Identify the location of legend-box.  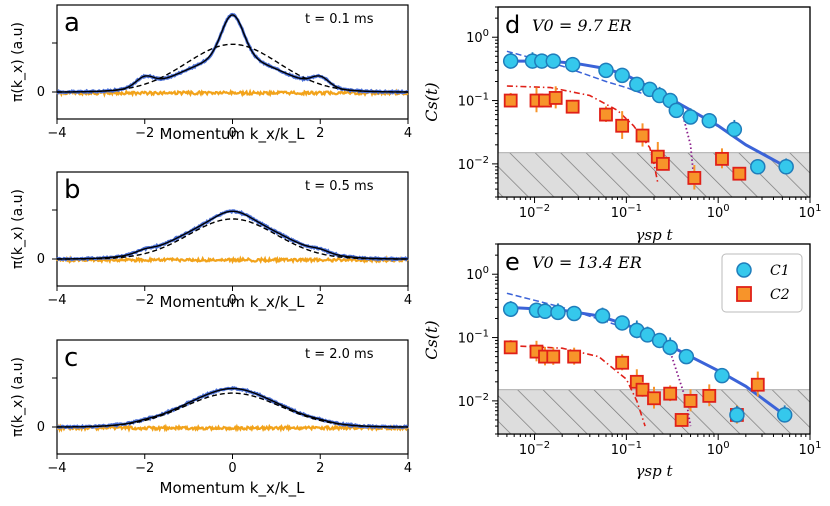
(762, 283).